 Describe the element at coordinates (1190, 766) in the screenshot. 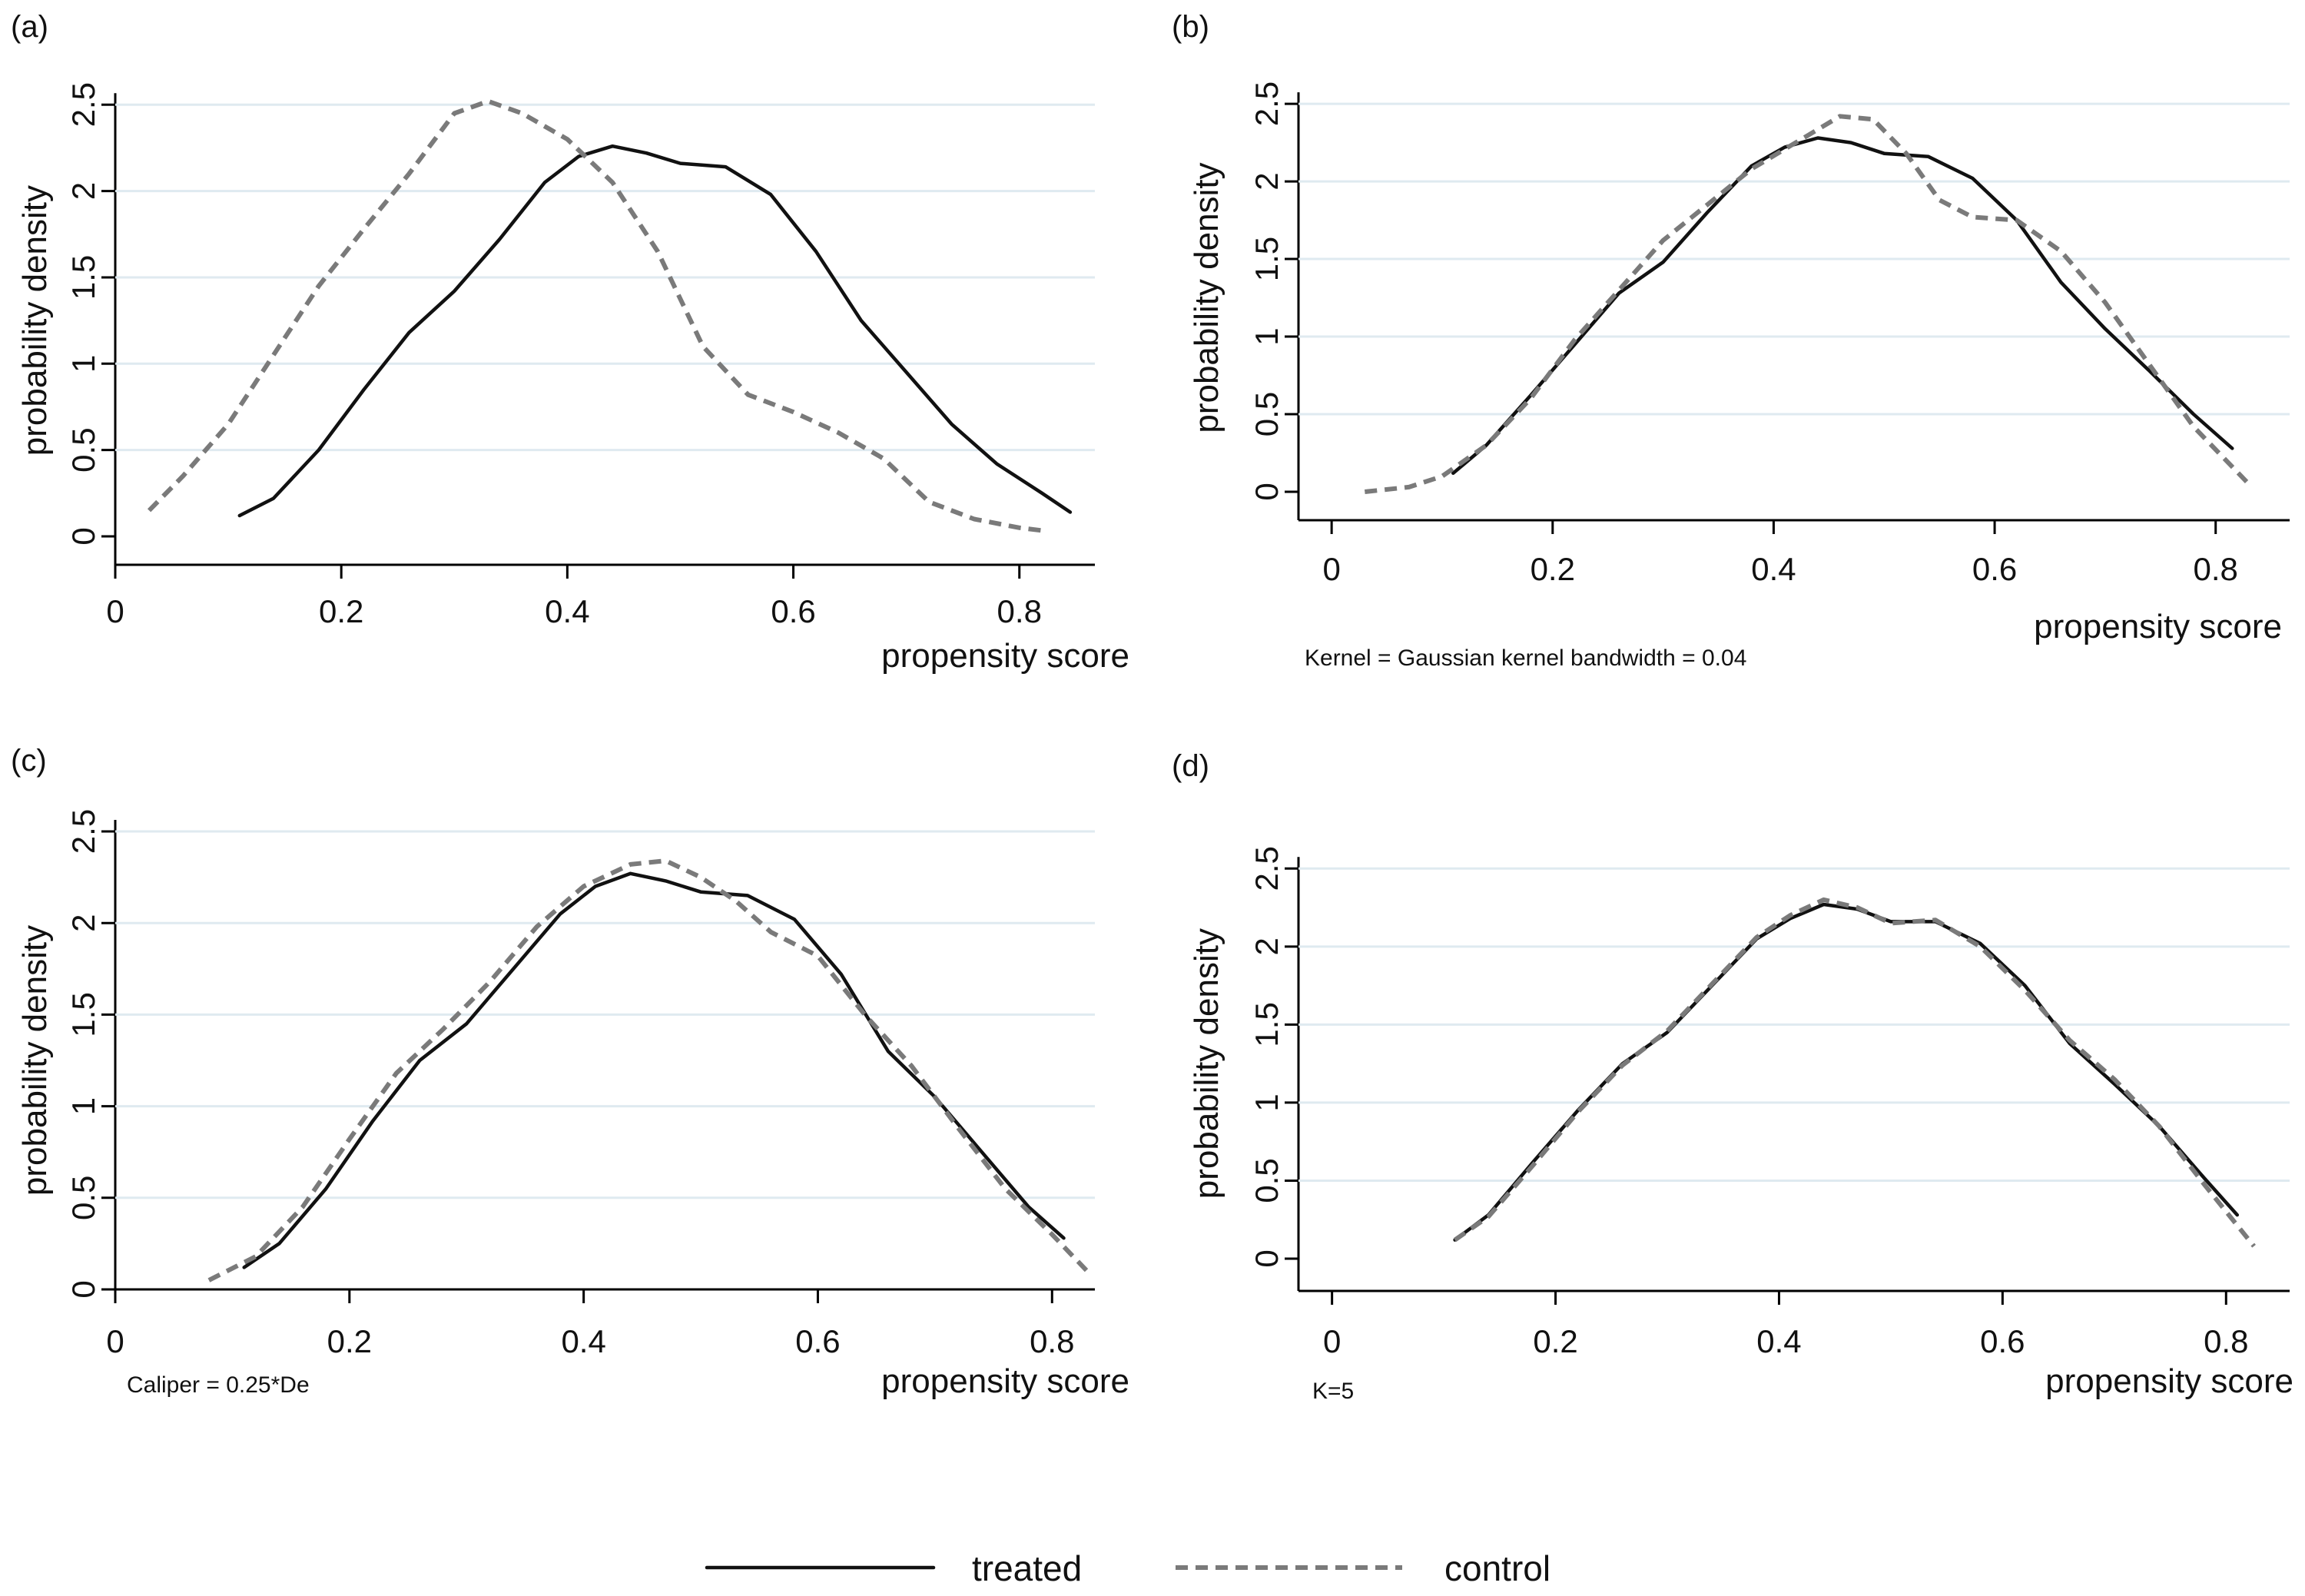

I see `panel-label: (d)` at that location.